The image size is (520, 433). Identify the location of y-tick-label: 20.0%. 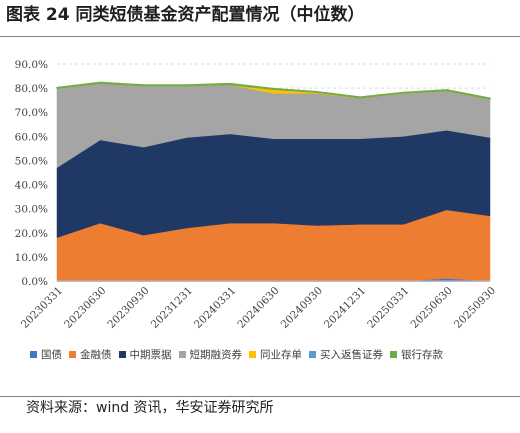
(31, 234).